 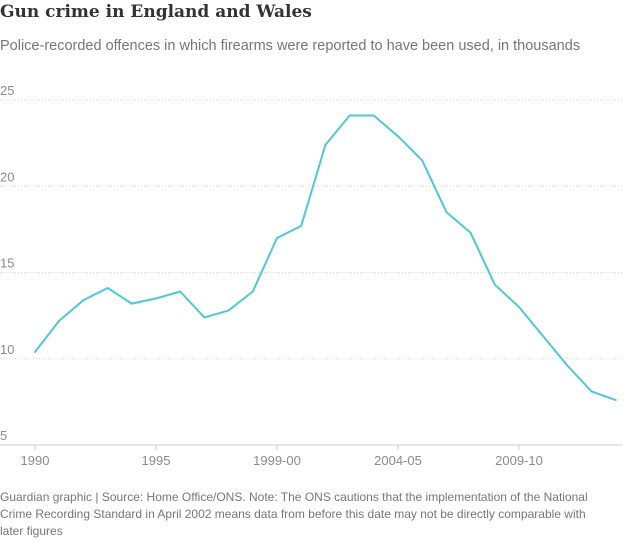 I want to click on y-tick-label: 15, so click(x=7, y=263).